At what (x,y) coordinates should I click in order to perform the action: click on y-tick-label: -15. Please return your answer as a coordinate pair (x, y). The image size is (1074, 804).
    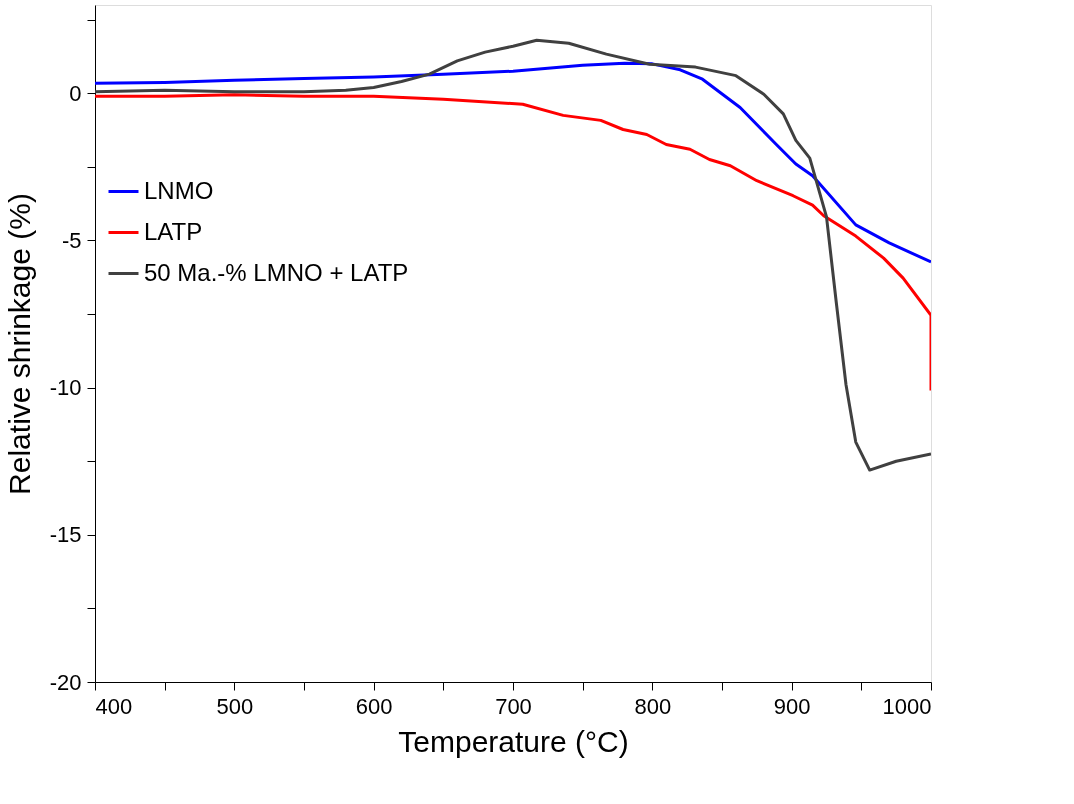
    Looking at the image, I should click on (65, 535).